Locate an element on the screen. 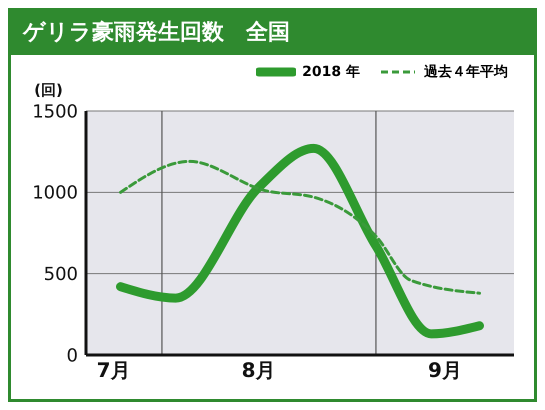 This screenshot has height=410, width=545. y-axis-title: (回) is located at coordinates (48, 90).